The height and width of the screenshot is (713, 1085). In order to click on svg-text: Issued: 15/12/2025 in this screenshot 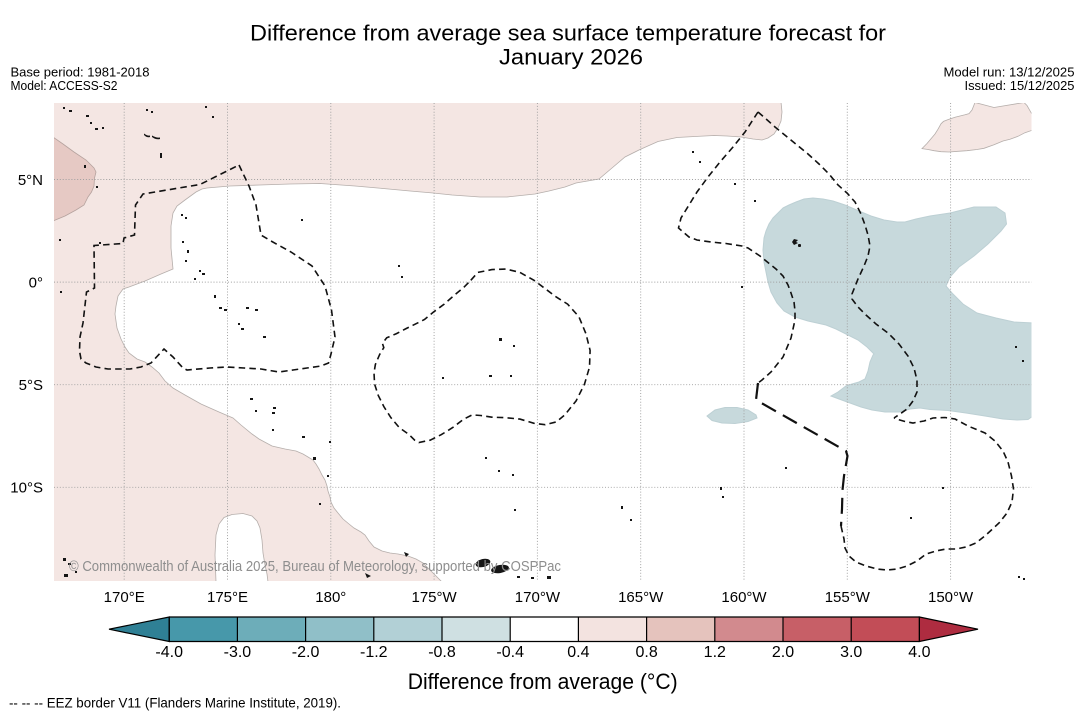, I will do `click(1020, 85)`.